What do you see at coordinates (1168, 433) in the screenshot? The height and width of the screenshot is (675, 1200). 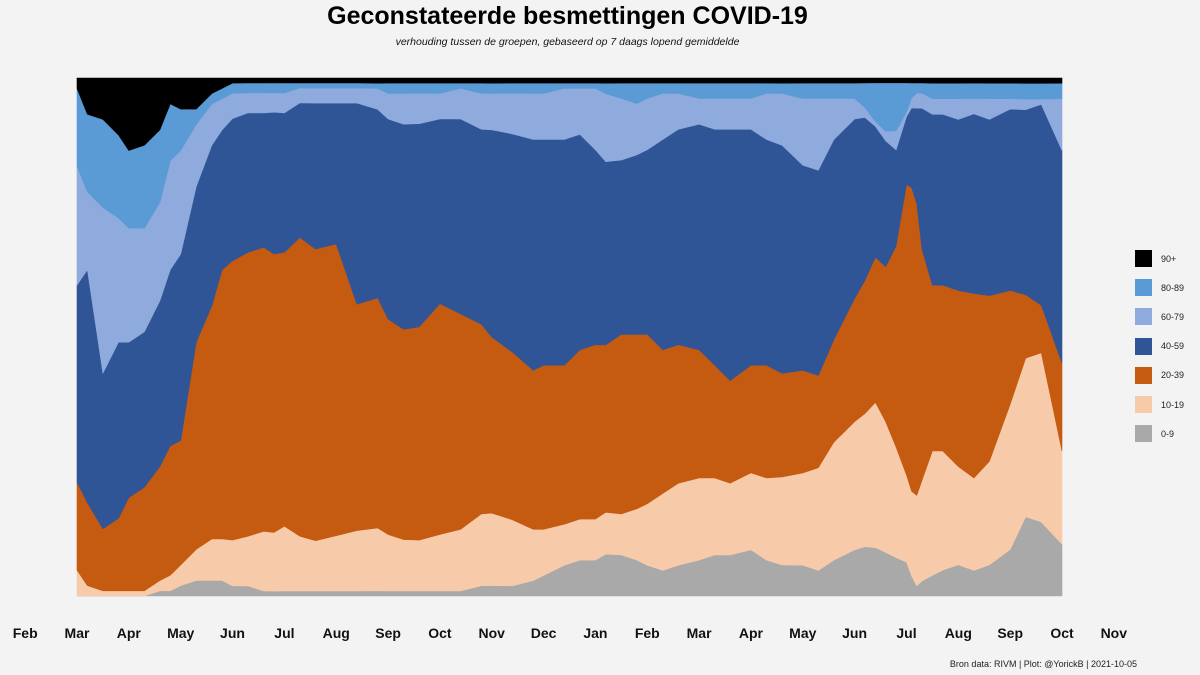 I see `legend-label: 0-9` at bounding box center [1168, 433].